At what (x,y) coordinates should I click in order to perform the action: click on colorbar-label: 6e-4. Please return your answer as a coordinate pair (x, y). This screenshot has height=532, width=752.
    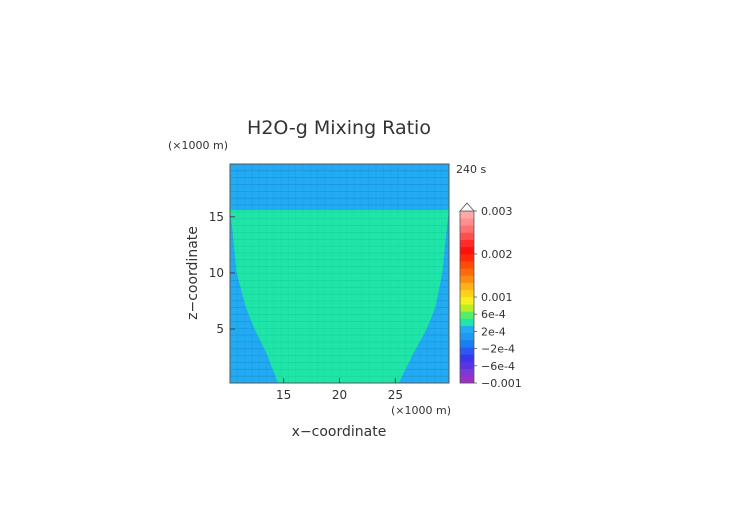
    Looking at the image, I should click on (493, 314).